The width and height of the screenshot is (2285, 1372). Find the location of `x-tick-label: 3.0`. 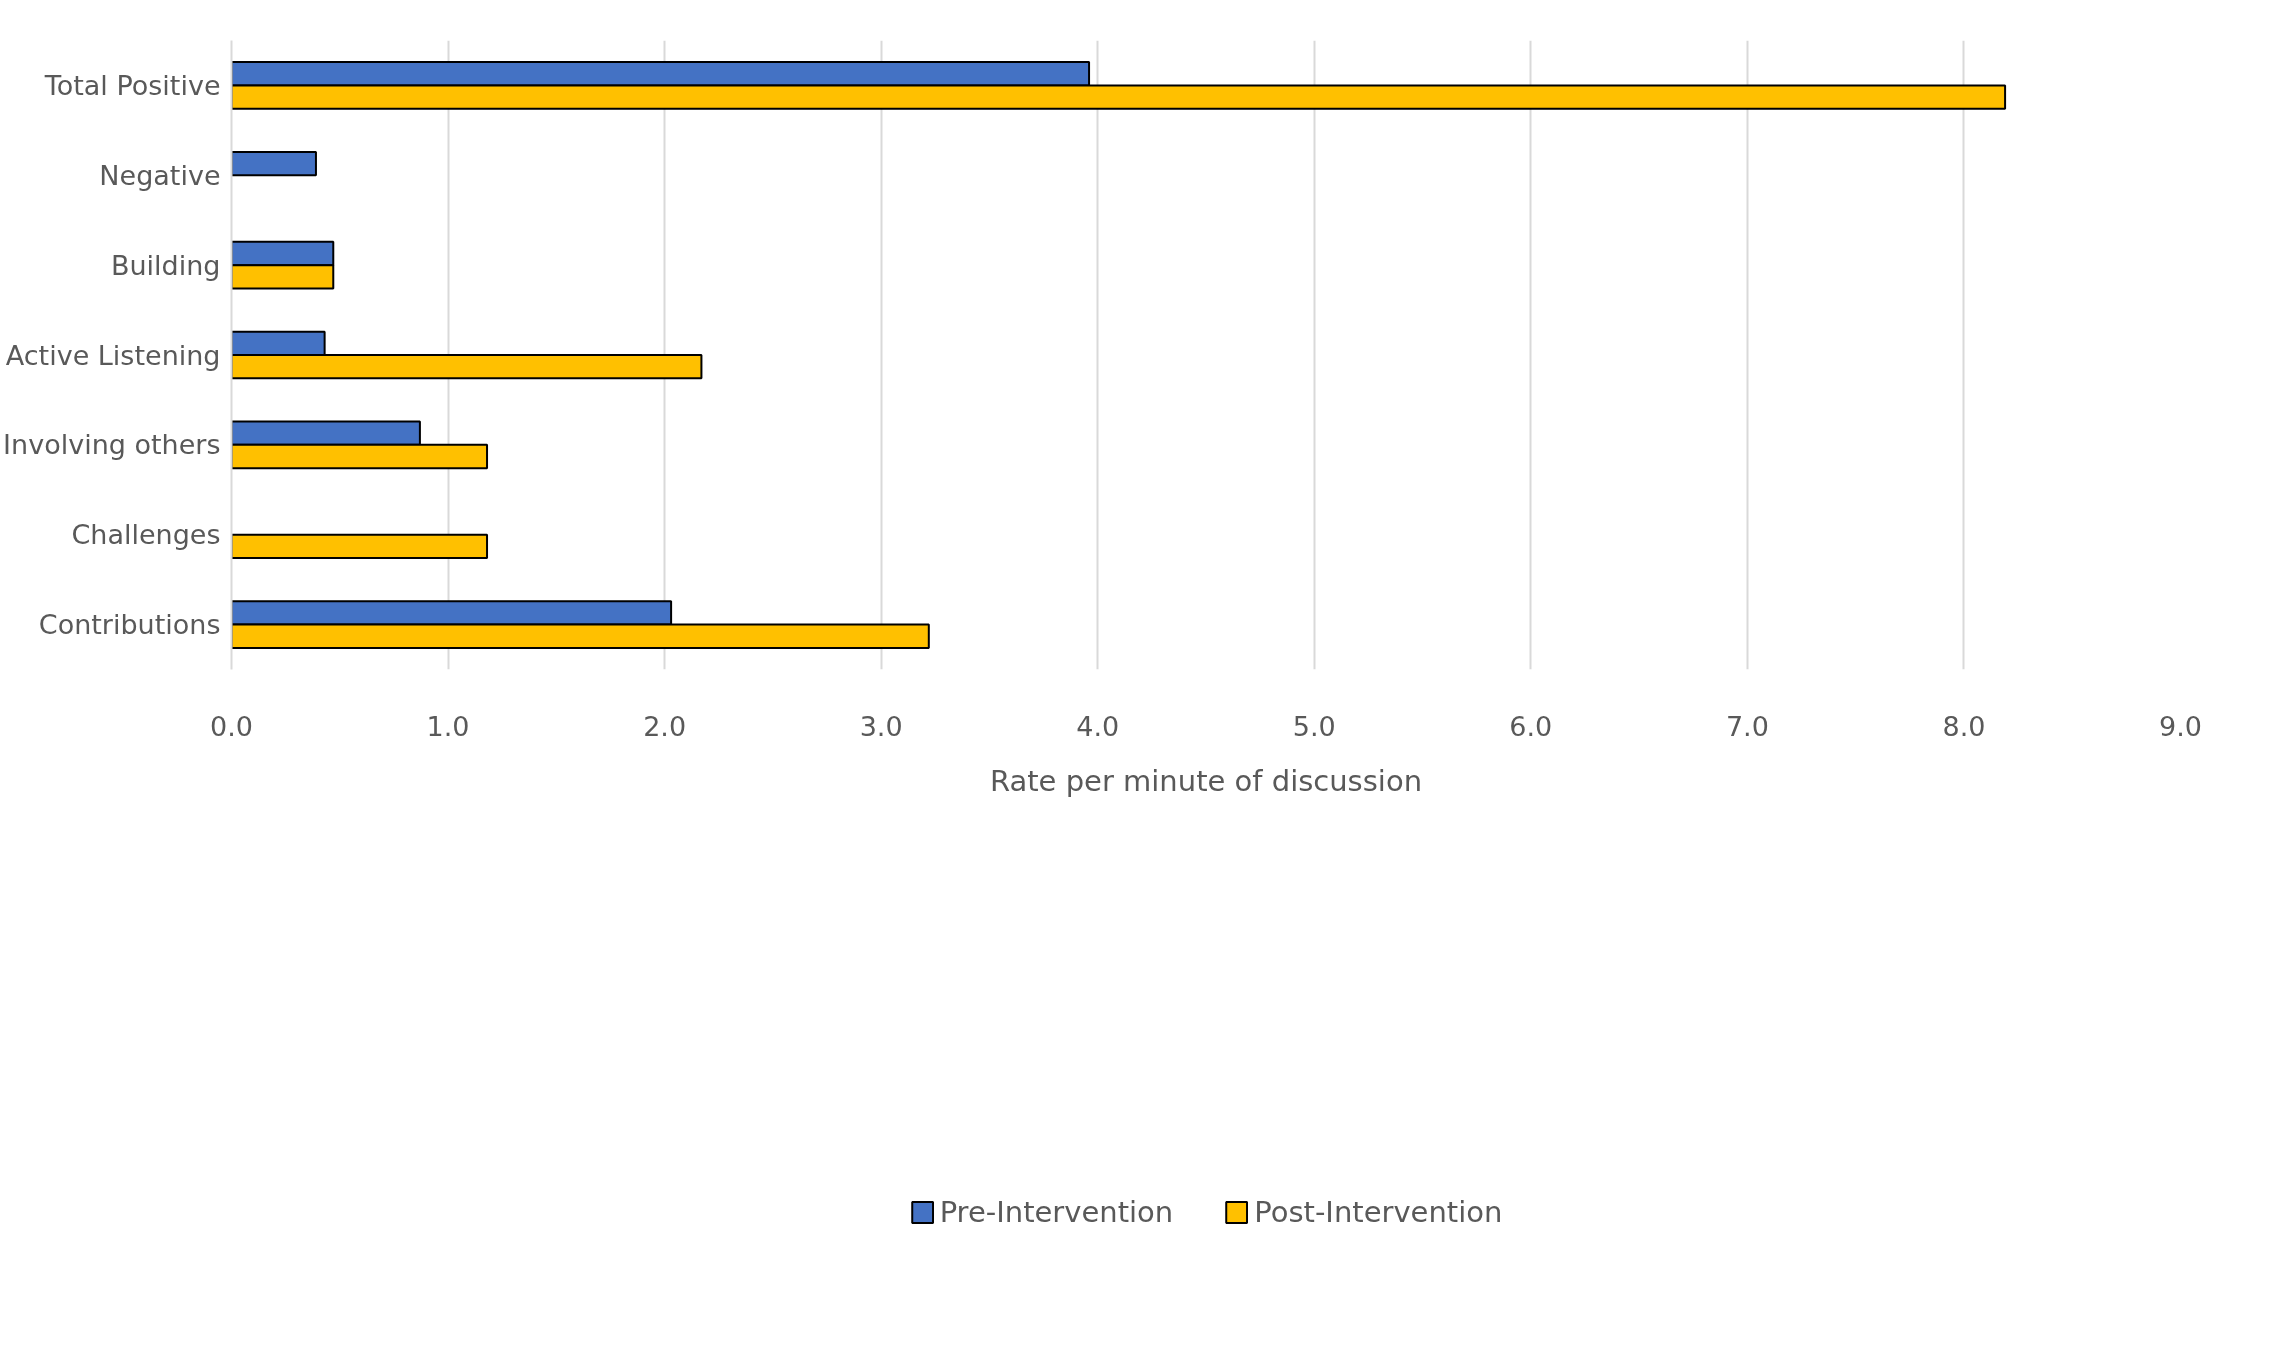

x-tick-label: 3.0 is located at coordinates (881, 726).